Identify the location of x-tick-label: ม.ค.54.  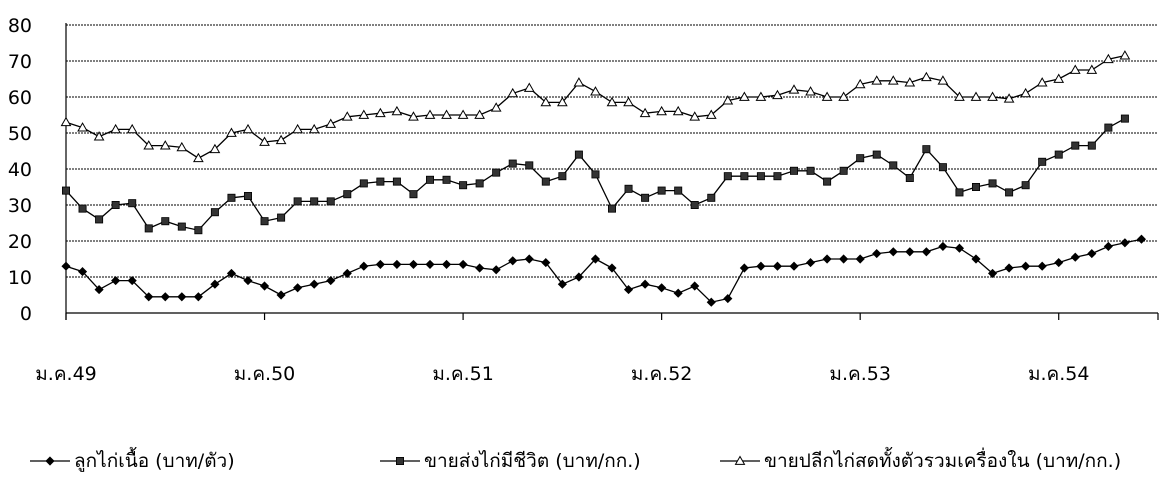
(1059, 374).